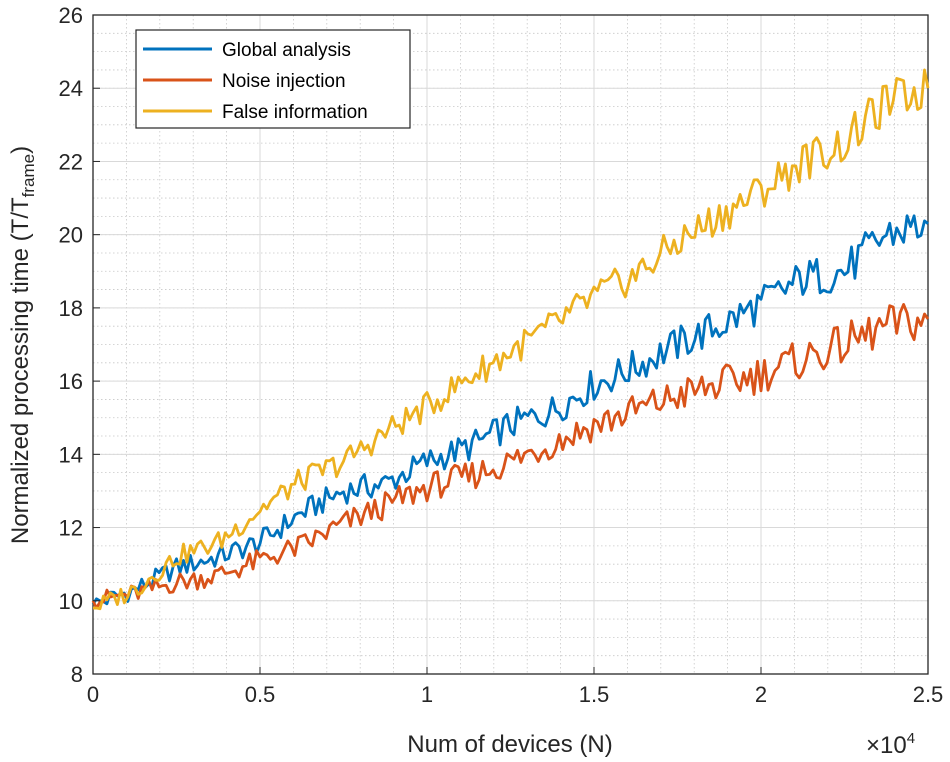 The width and height of the screenshot is (950, 762). Describe the element at coordinates (71, 15) in the screenshot. I see `y-tick-label: 26` at that location.